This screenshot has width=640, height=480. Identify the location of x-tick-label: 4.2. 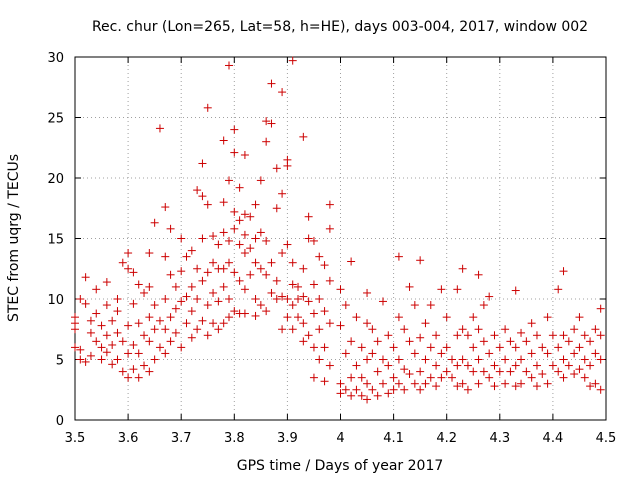
(446, 438).